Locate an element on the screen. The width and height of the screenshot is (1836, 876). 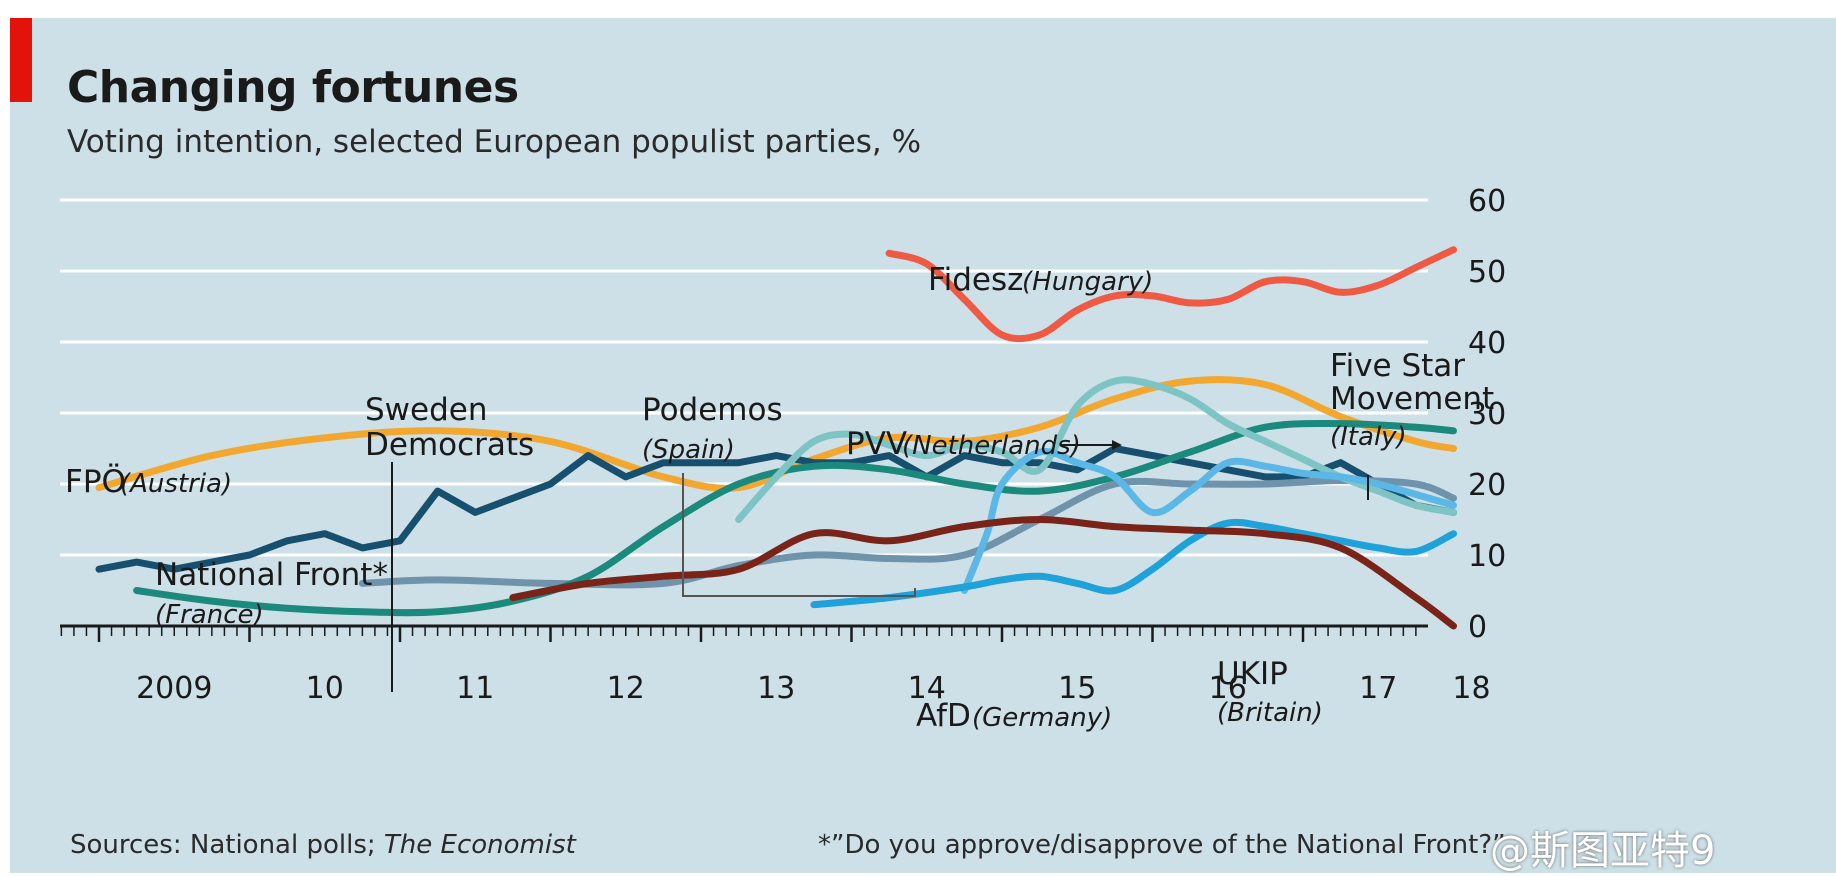
watermark: @斯图亚特9 is located at coordinates (1603, 851).